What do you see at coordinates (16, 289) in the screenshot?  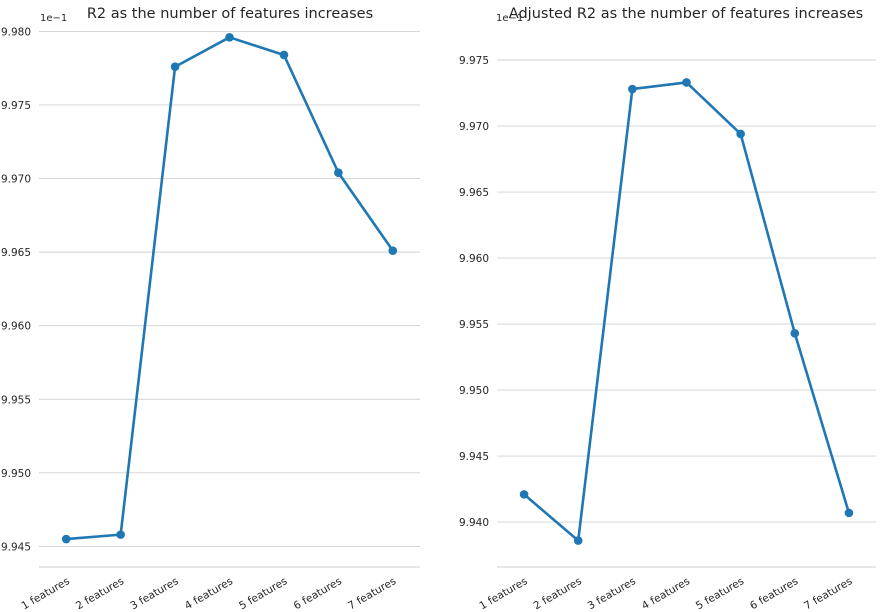 I see `y-tick-labels: 9.945 9.950 9.955 9.960 9.965 9.970 9.975 9.980` at bounding box center [16, 289].